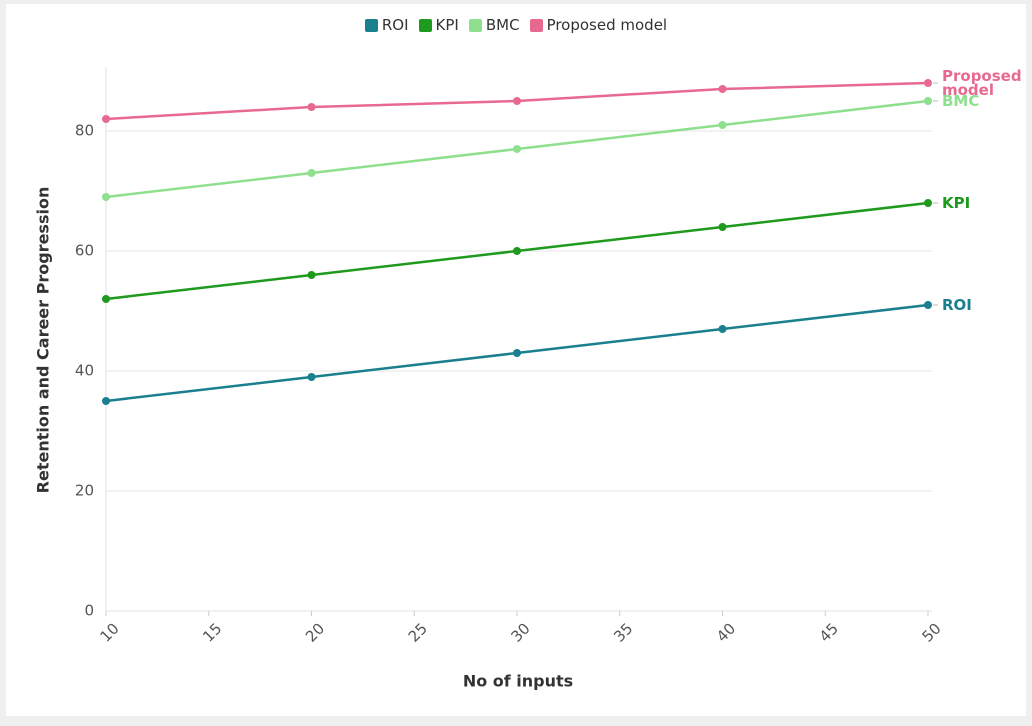 This screenshot has width=1032, height=726. What do you see at coordinates (84, 251) in the screenshot?
I see `y-tick-label: 60` at bounding box center [84, 251].